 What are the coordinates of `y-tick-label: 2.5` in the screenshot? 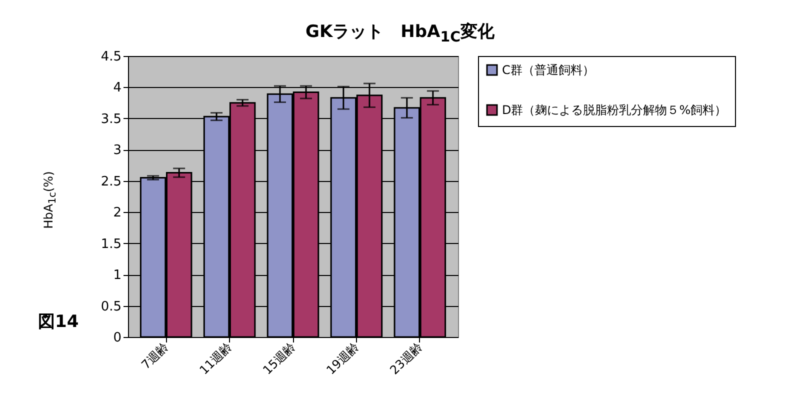 It's located at (111, 182).